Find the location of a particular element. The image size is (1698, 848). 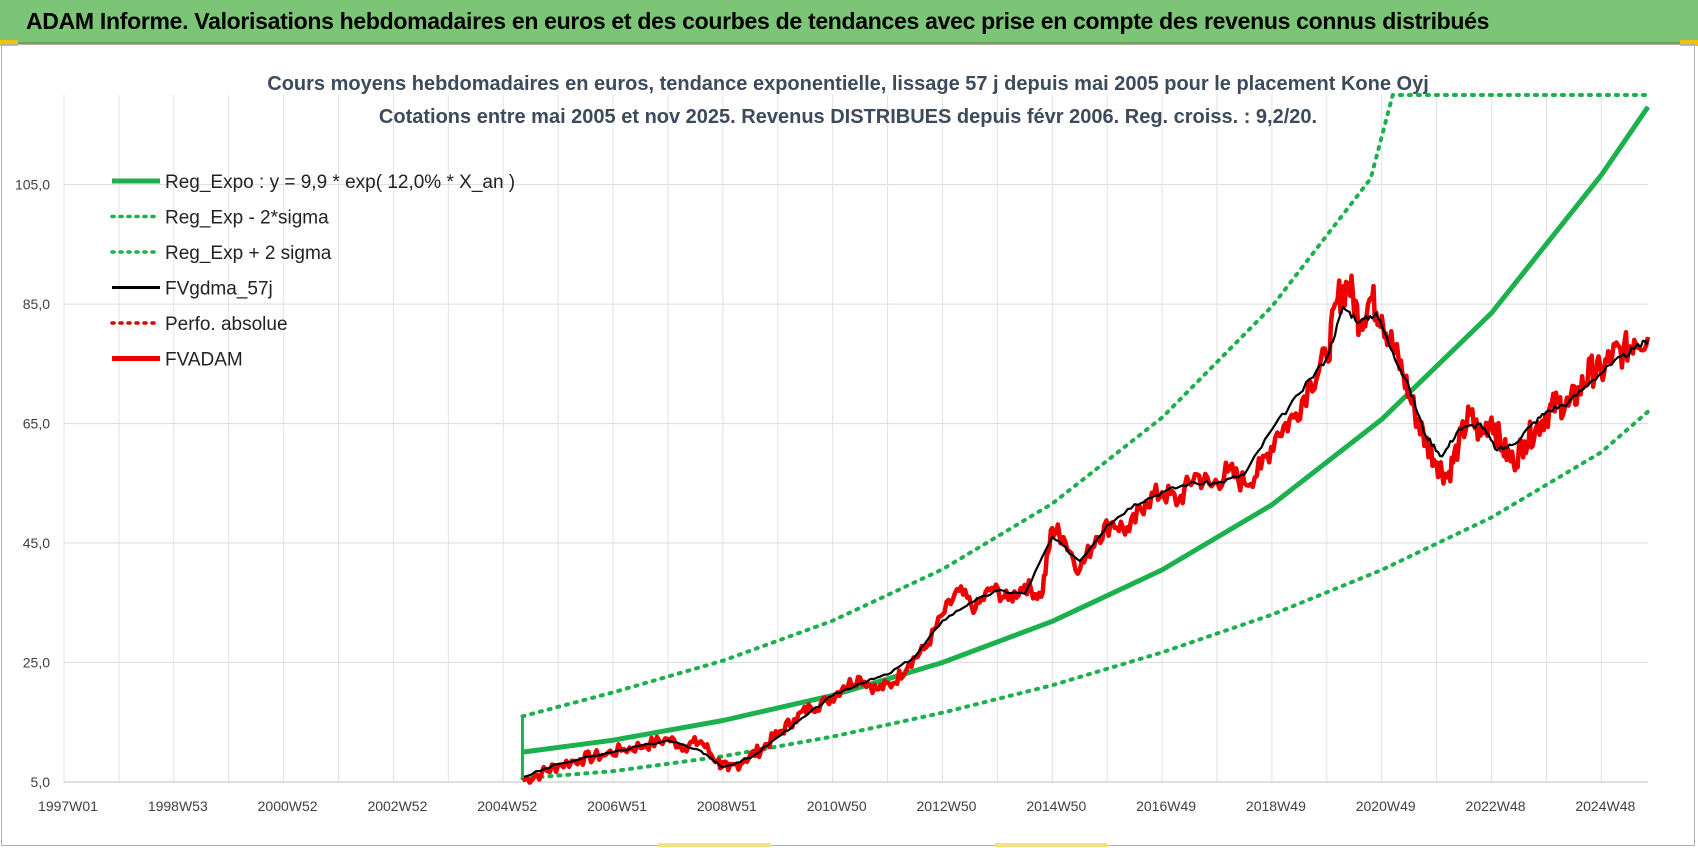

x-tick-label: 2004W52 is located at coordinates (507, 806).